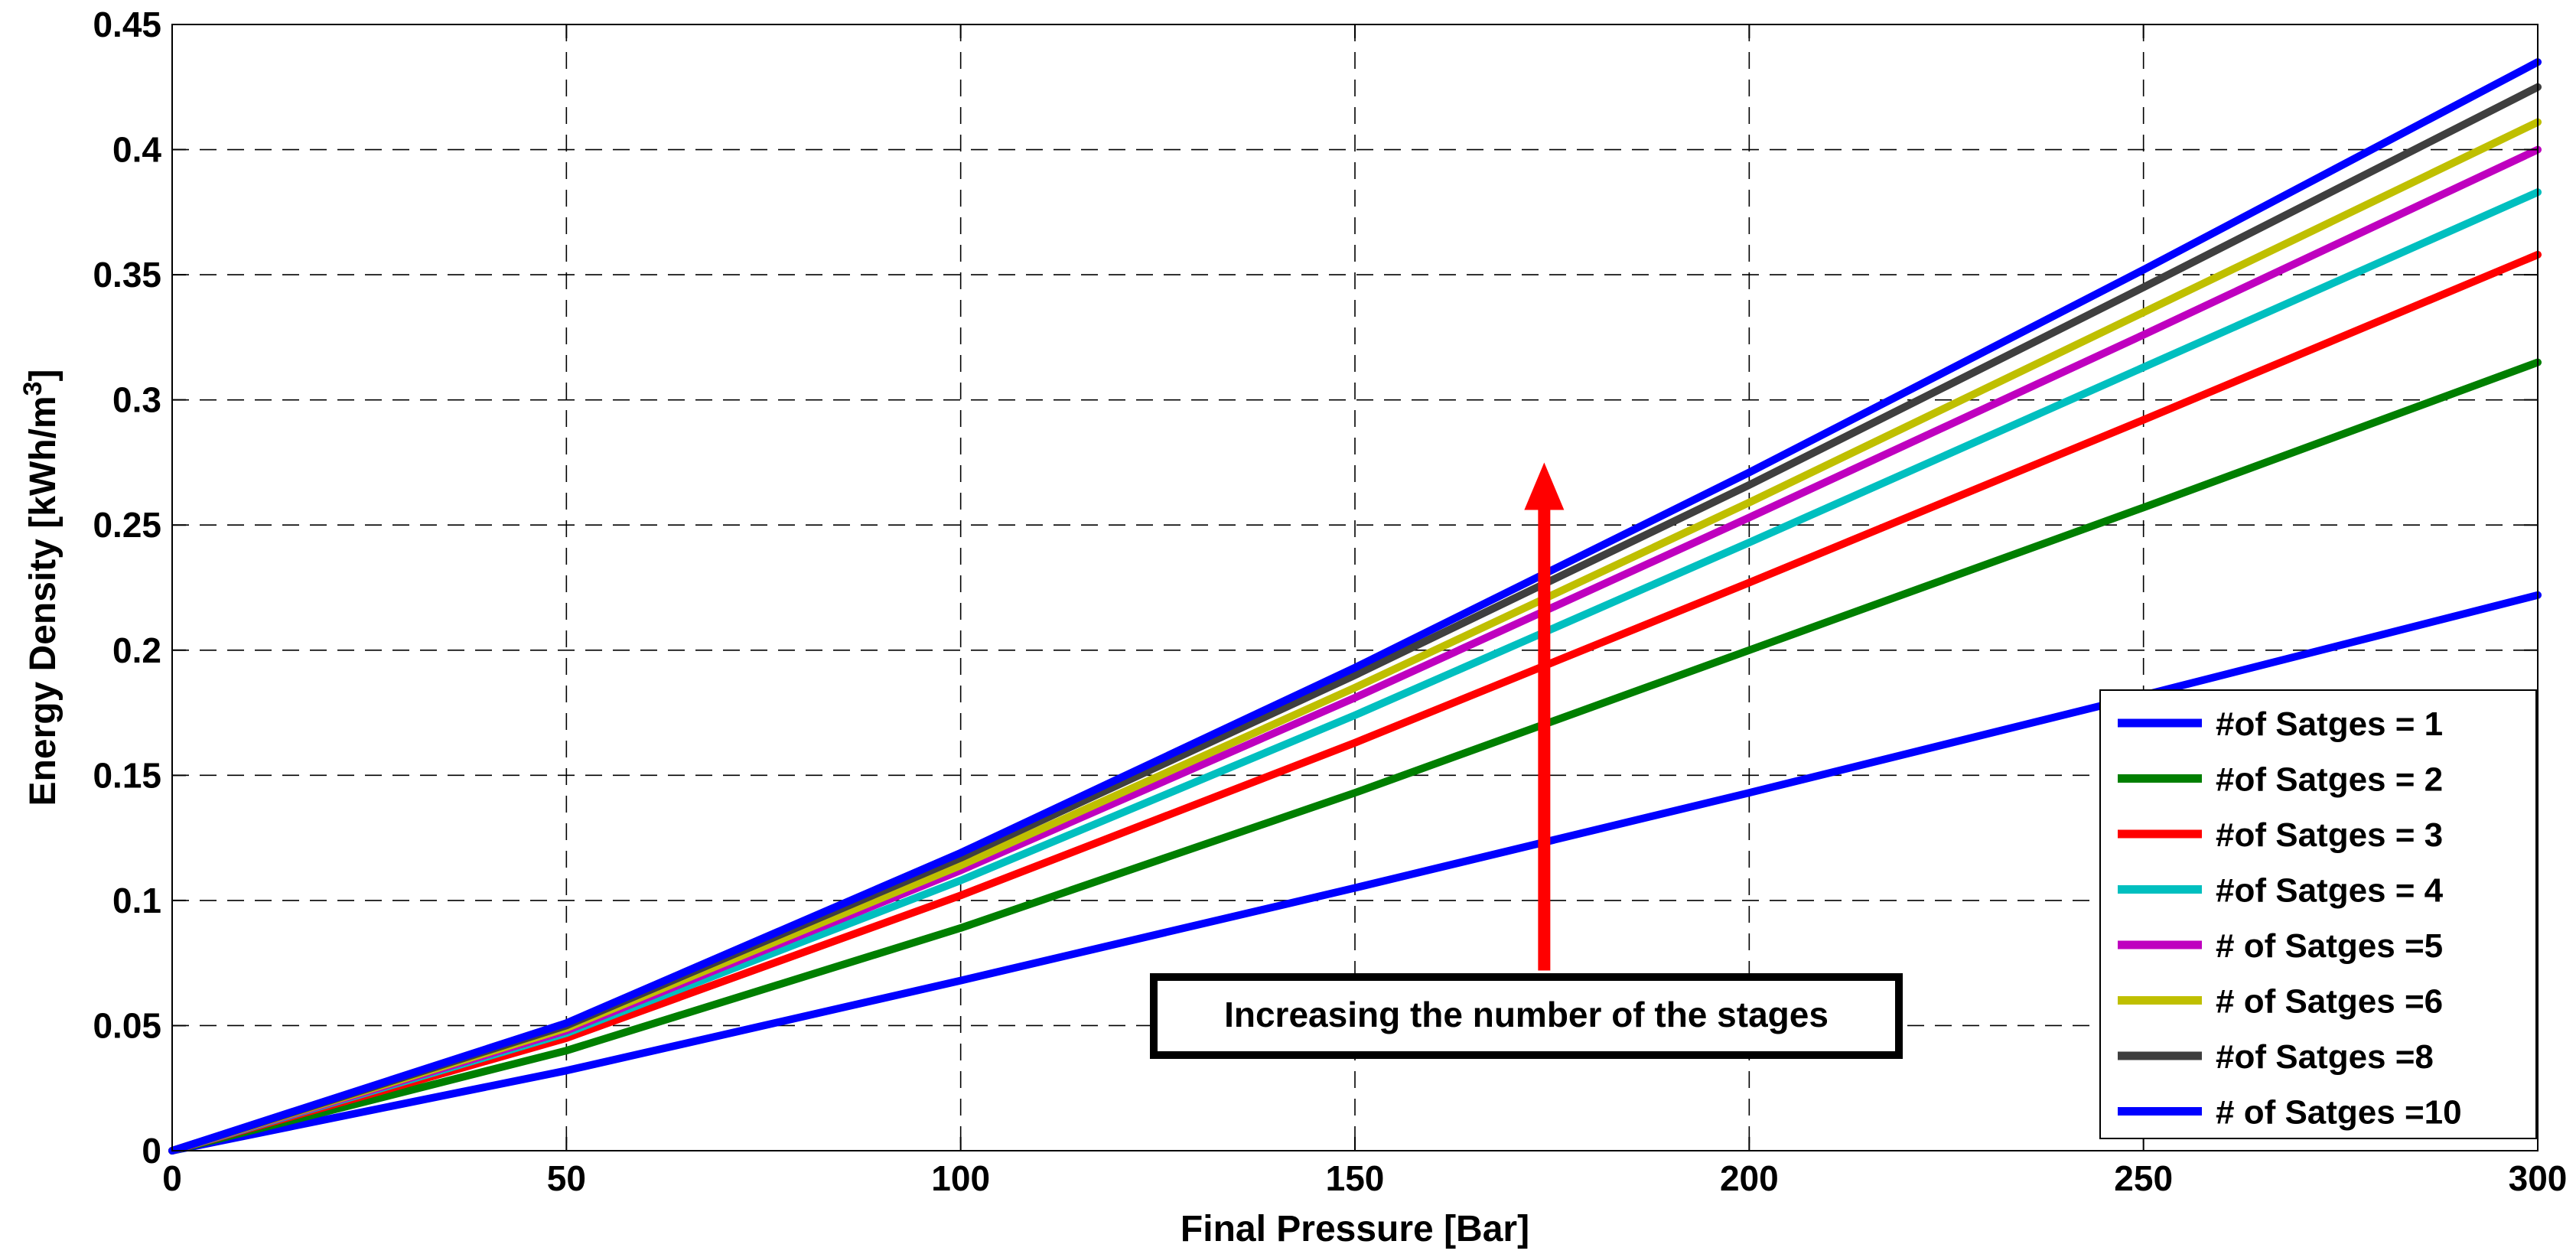  Describe the element at coordinates (2539, 1178) in the screenshot. I see `x-tick-label: 300` at that location.